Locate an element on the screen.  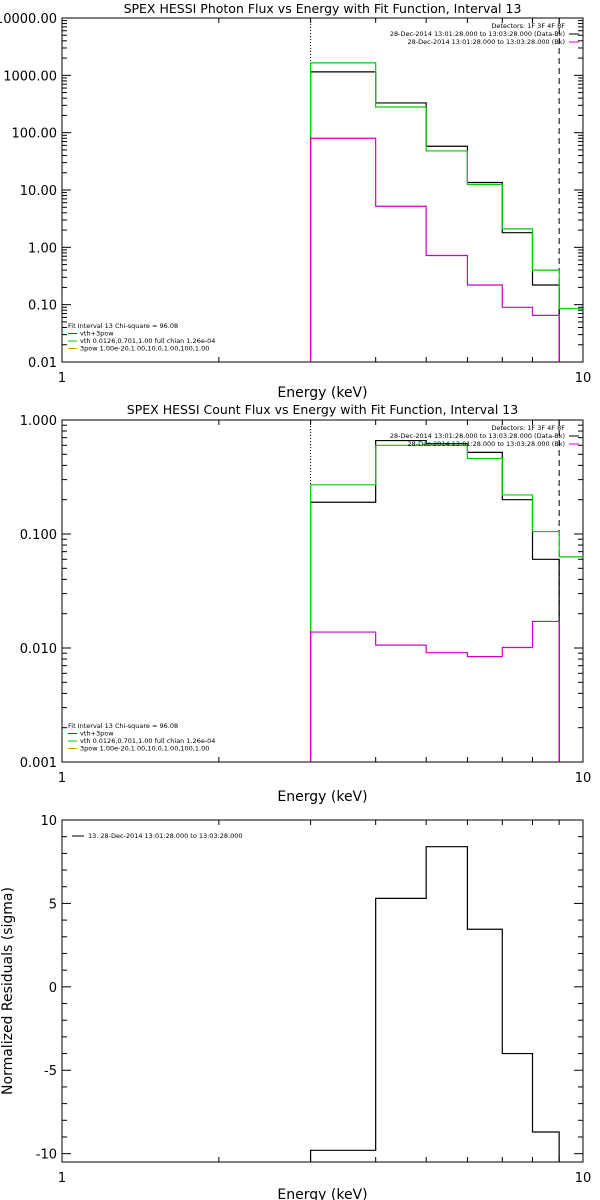
y-tick-label: 0 is located at coordinates (53, 988).